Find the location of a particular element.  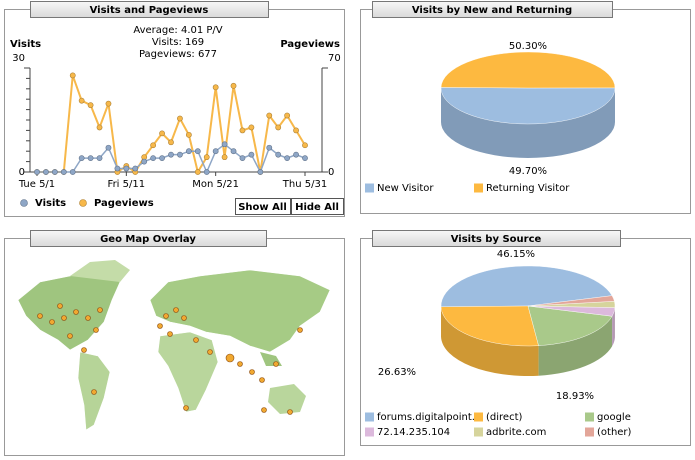

summary: Pageviews: 677 is located at coordinates (178, 54).